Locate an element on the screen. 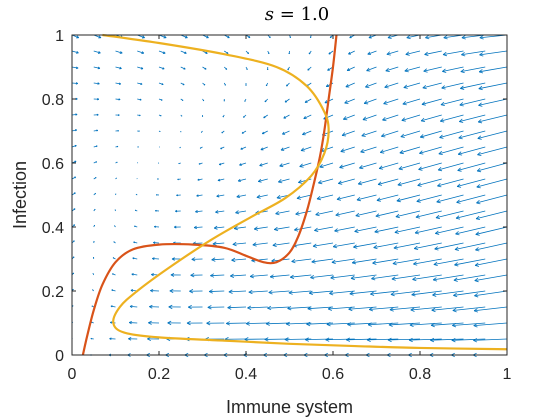  x-tick-label: 1 is located at coordinates (507, 374).